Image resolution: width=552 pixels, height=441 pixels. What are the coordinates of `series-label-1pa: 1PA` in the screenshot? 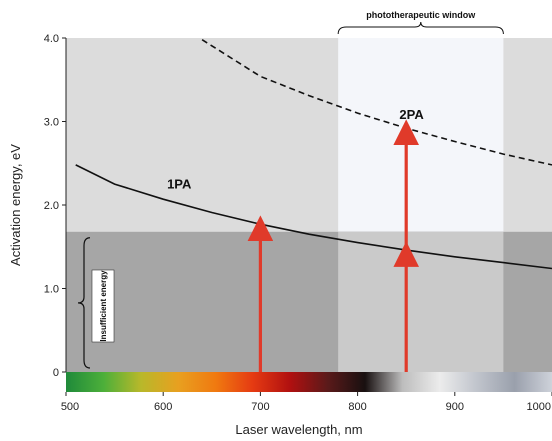 It's located at (179, 183).